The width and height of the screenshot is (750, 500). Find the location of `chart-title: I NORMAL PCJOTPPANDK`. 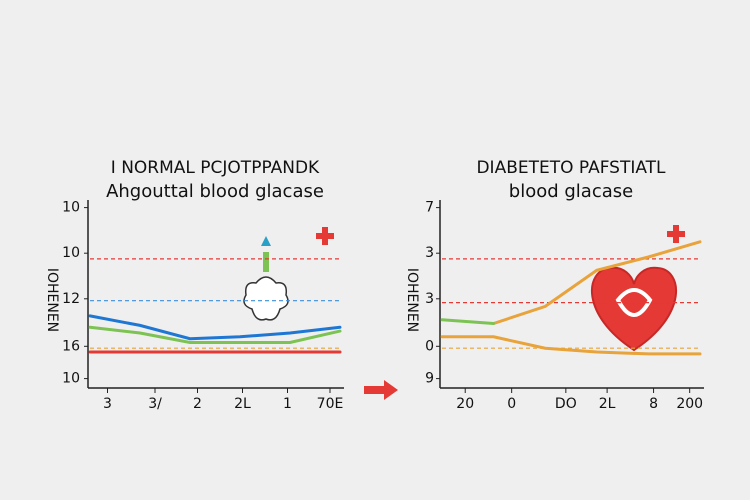

chart-title: I NORMAL PCJOTPPANDK is located at coordinates (215, 168).